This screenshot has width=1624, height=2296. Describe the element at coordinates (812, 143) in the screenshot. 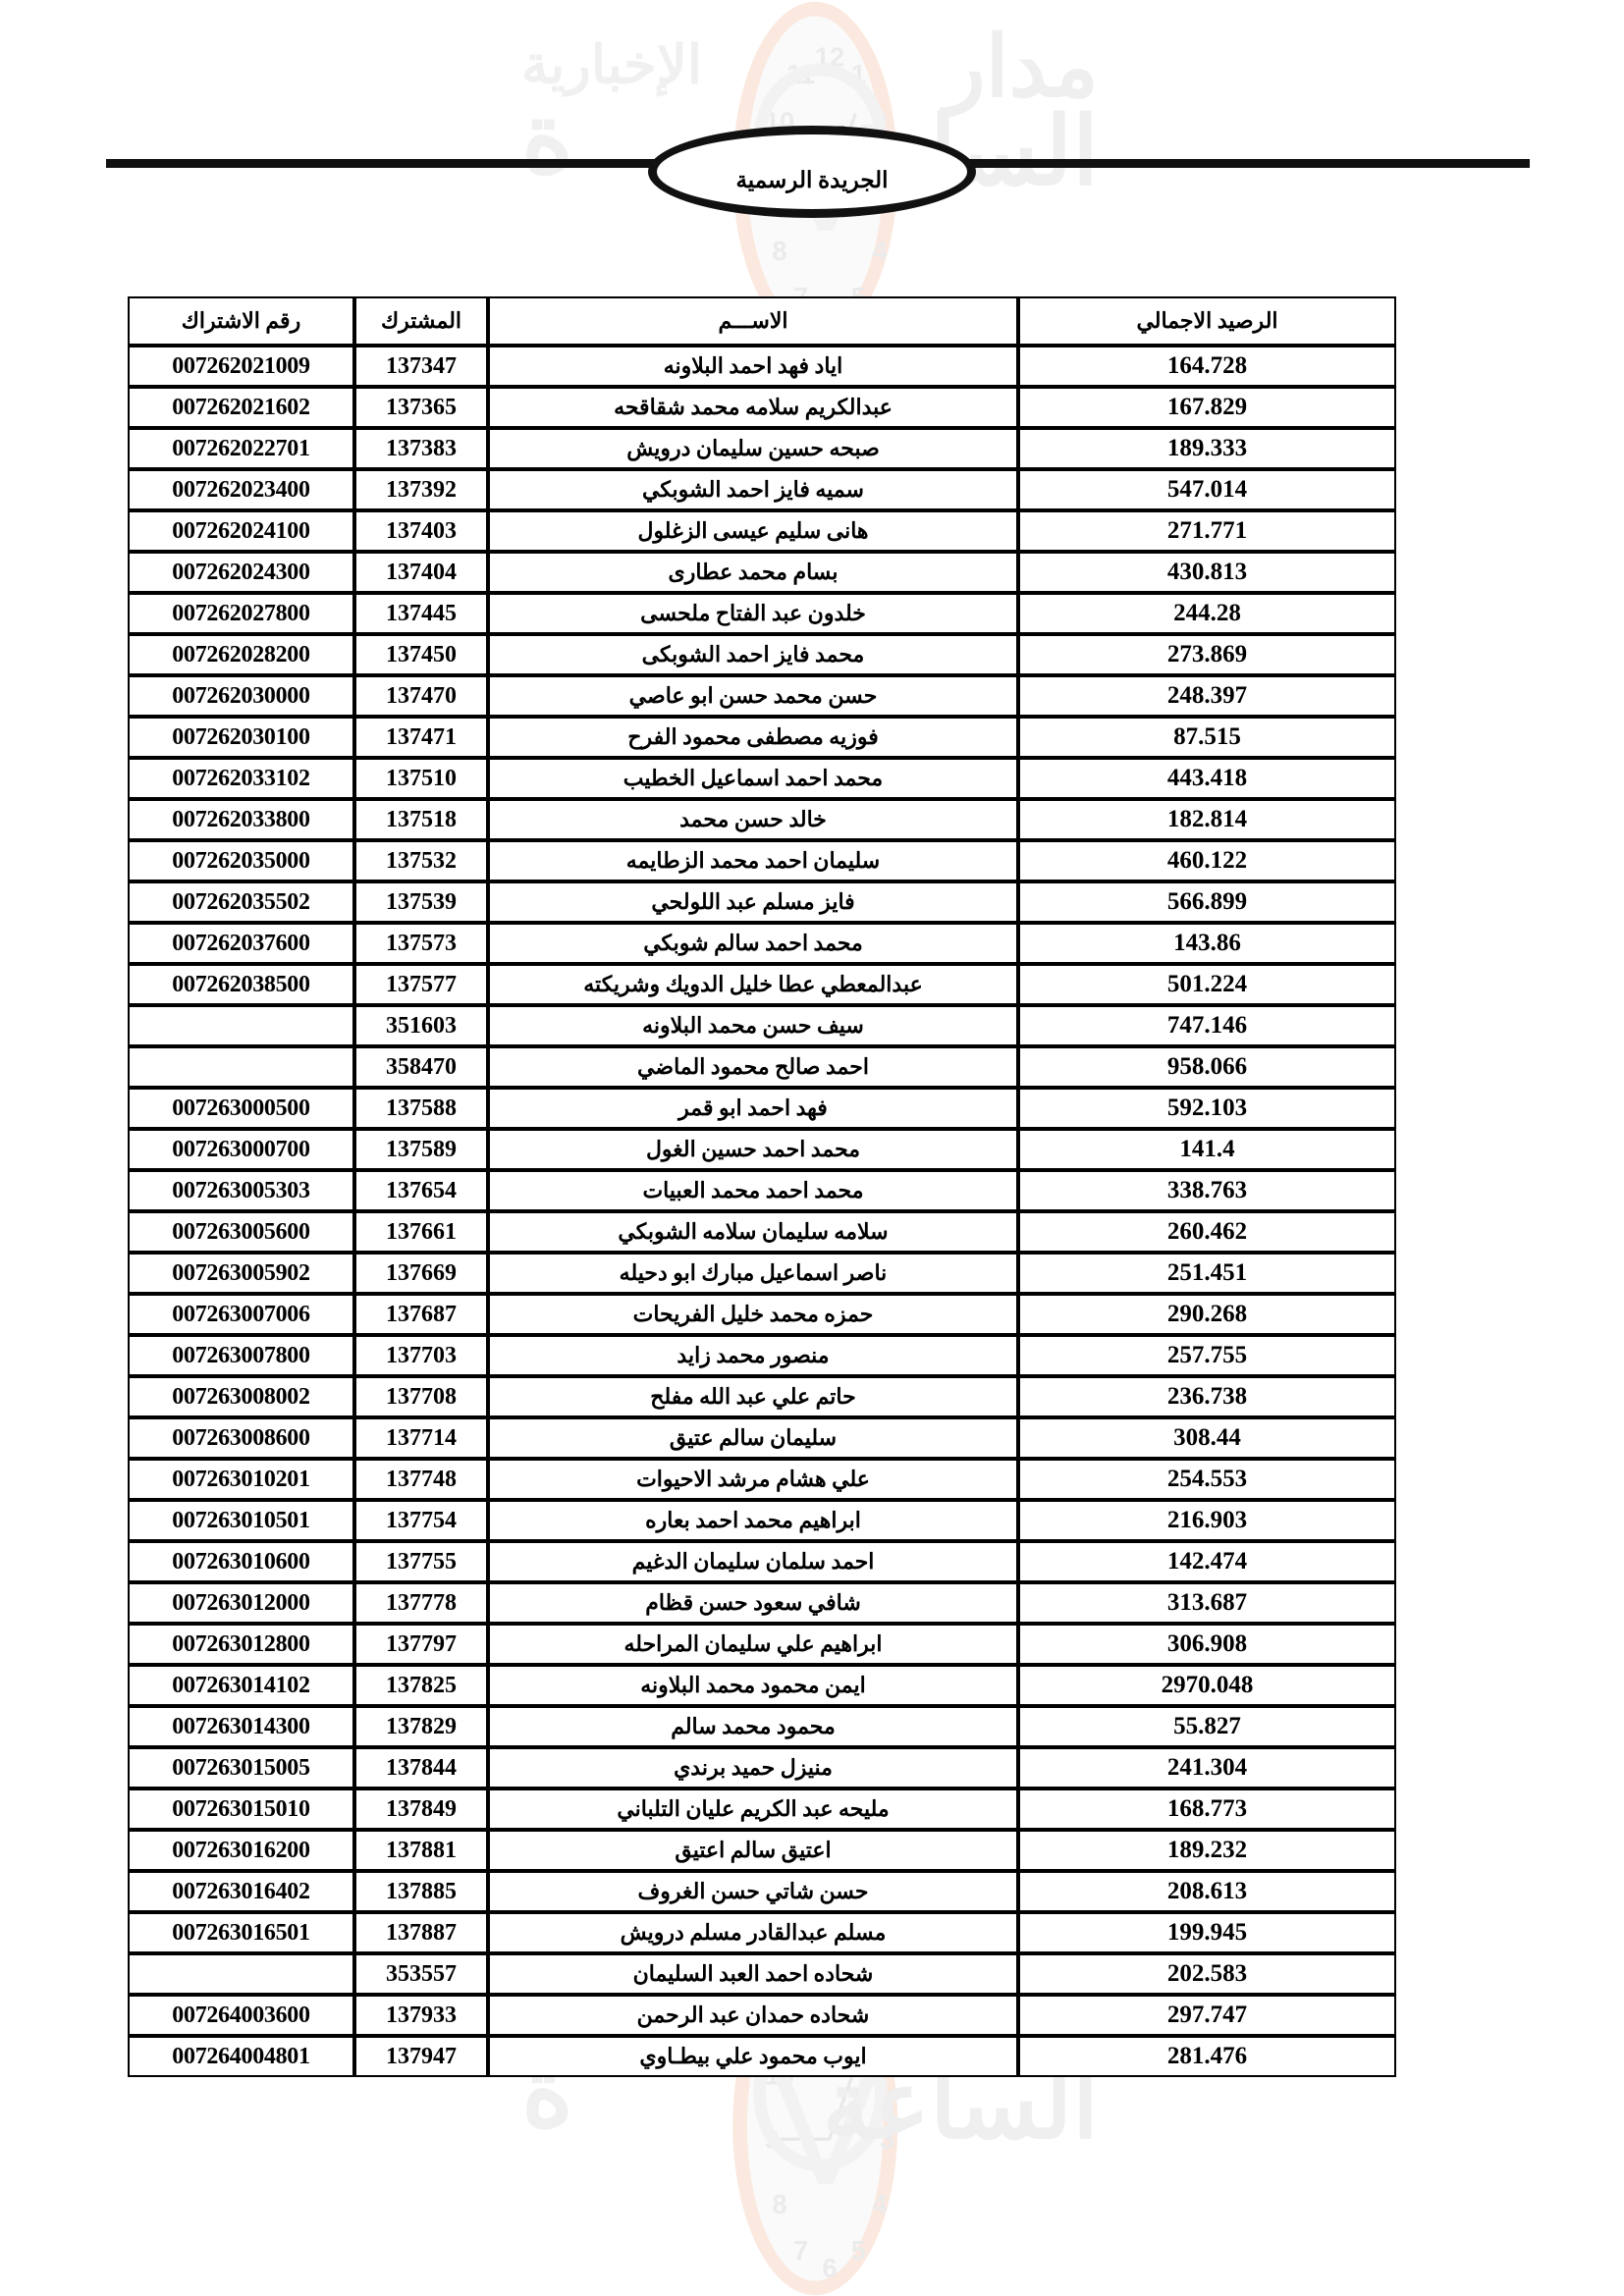

I see `page-masthead: ٩٧ الجريدة الرسمية` at that location.